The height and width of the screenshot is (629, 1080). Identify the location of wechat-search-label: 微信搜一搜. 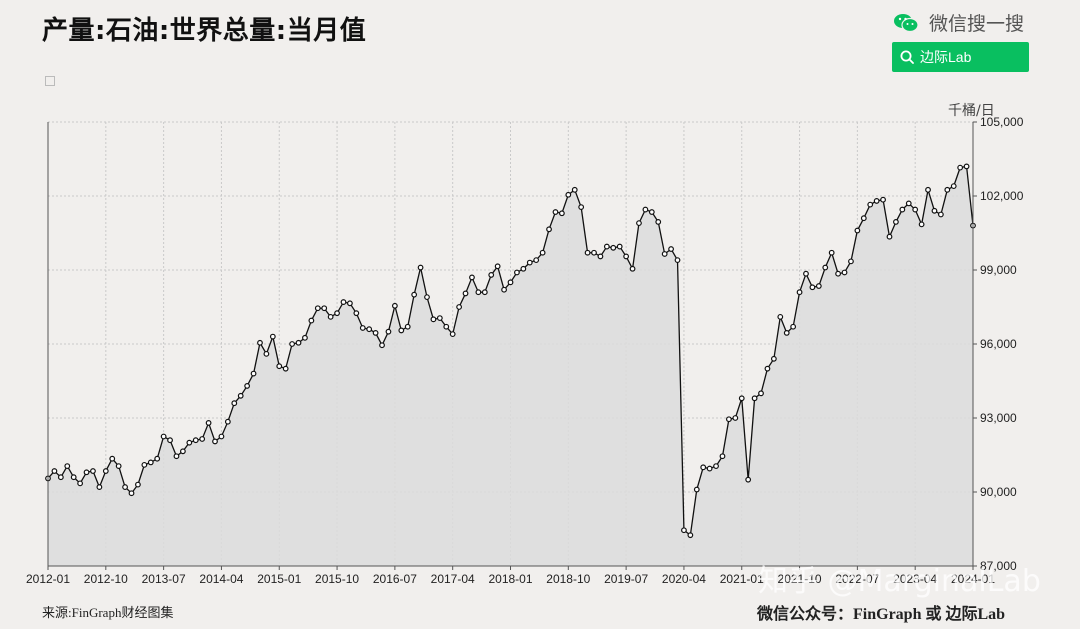
(958, 22).